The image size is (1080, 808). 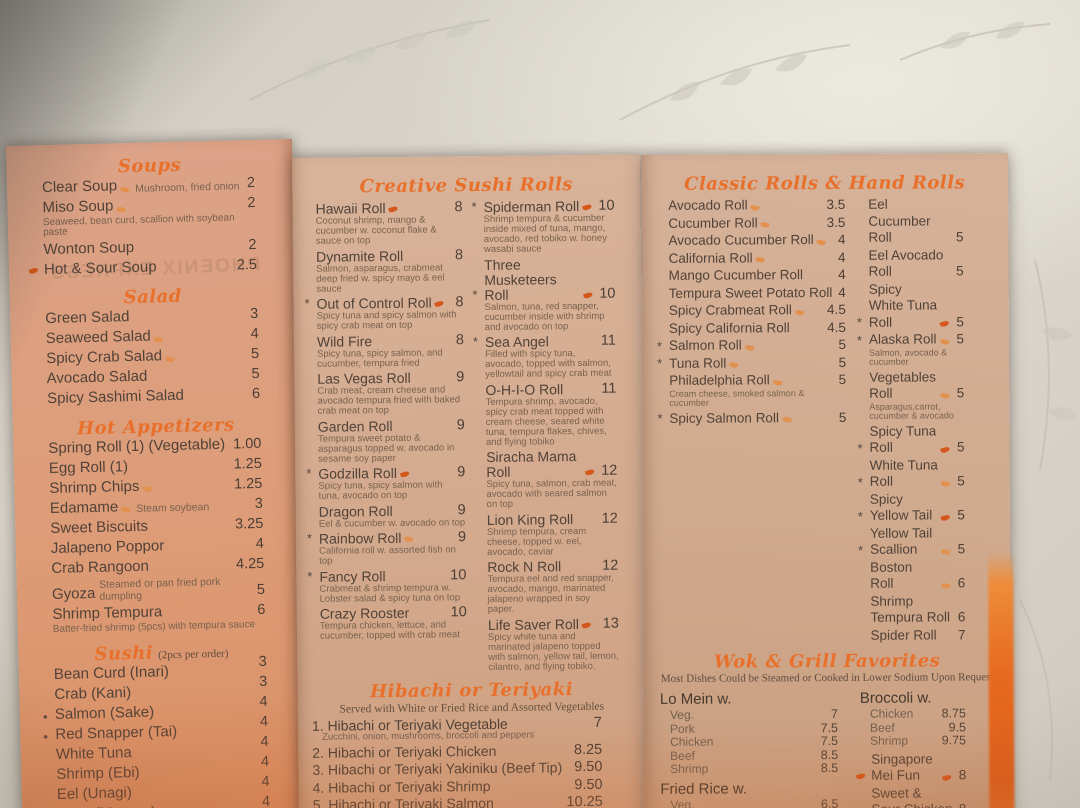 What do you see at coordinates (457, 785) in the screenshot?
I see `menu-item: 4. Hibachi or Teriyaki Shrimp 9.50` at bounding box center [457, 785].